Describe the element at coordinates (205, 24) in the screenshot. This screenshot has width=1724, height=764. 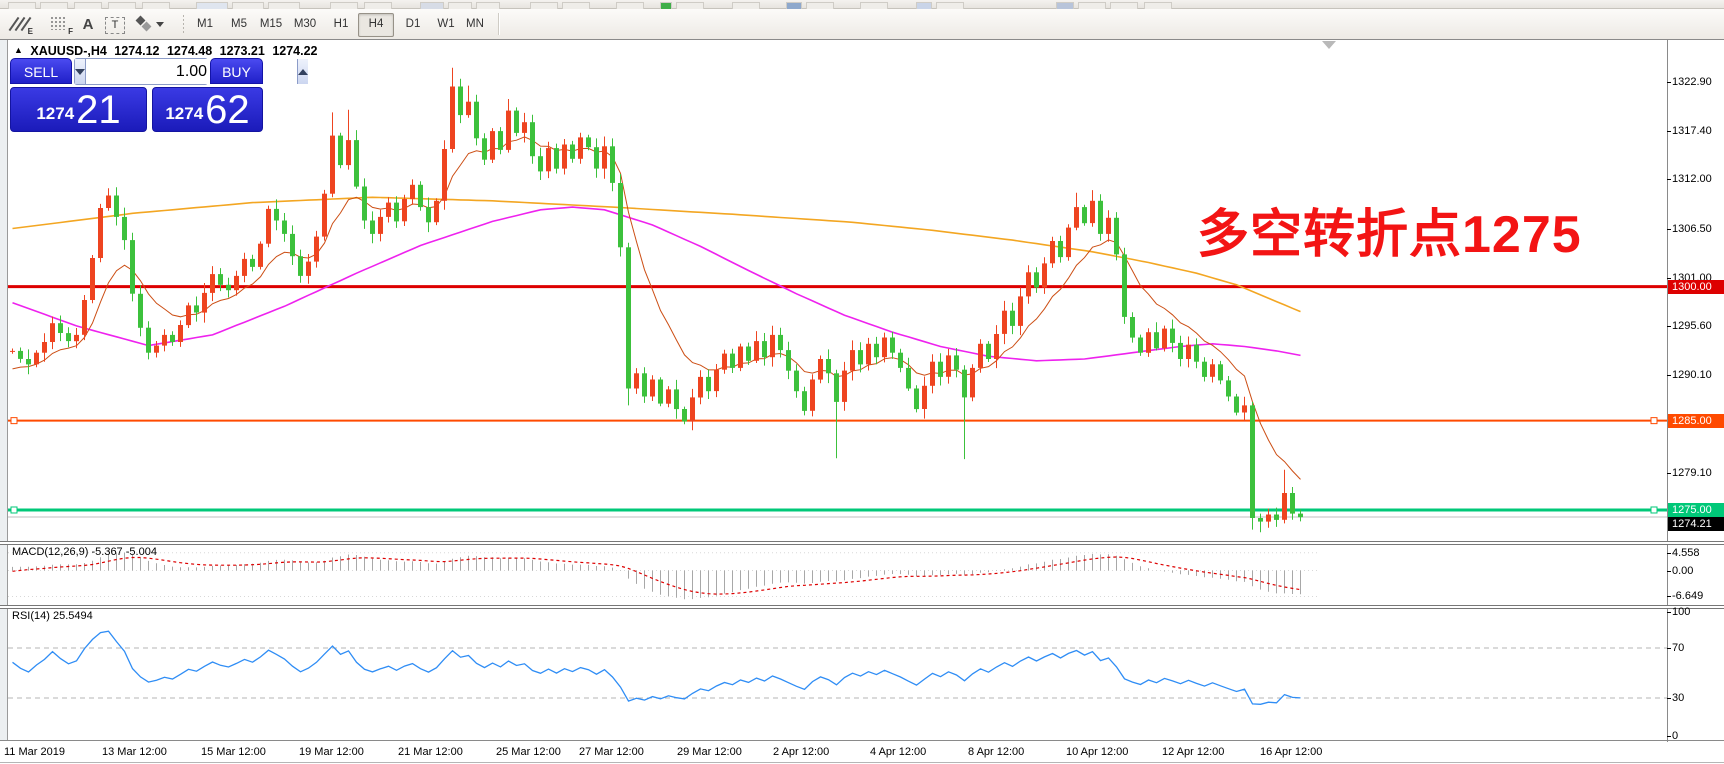
I see `timeframe-button-m1: M1` at that location.